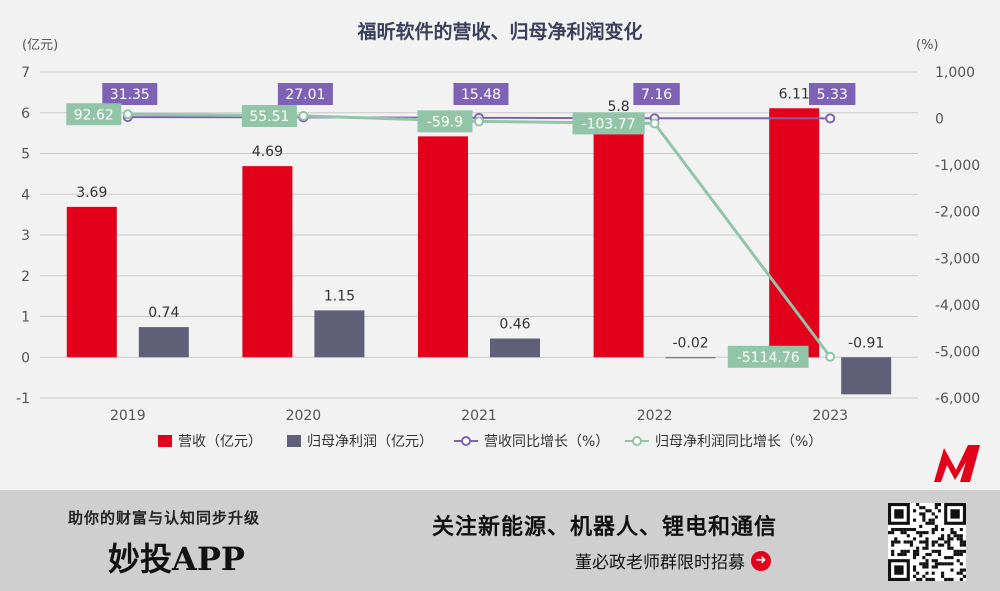 The width and height of the screenshot is (1000, 591). I want to click on bar-data-label: 3.69, so click(91, 193).